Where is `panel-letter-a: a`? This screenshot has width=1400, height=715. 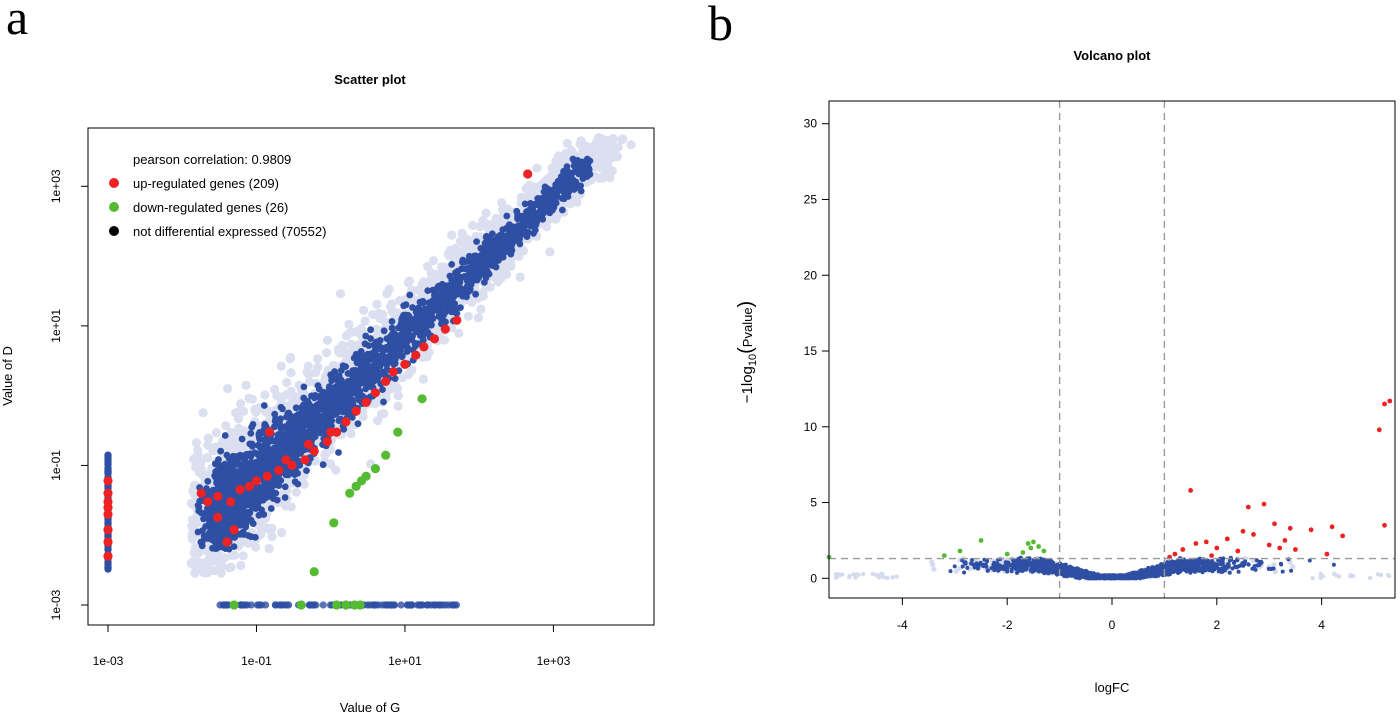
panel-letter-a: a is located at coordinates (17, 22).